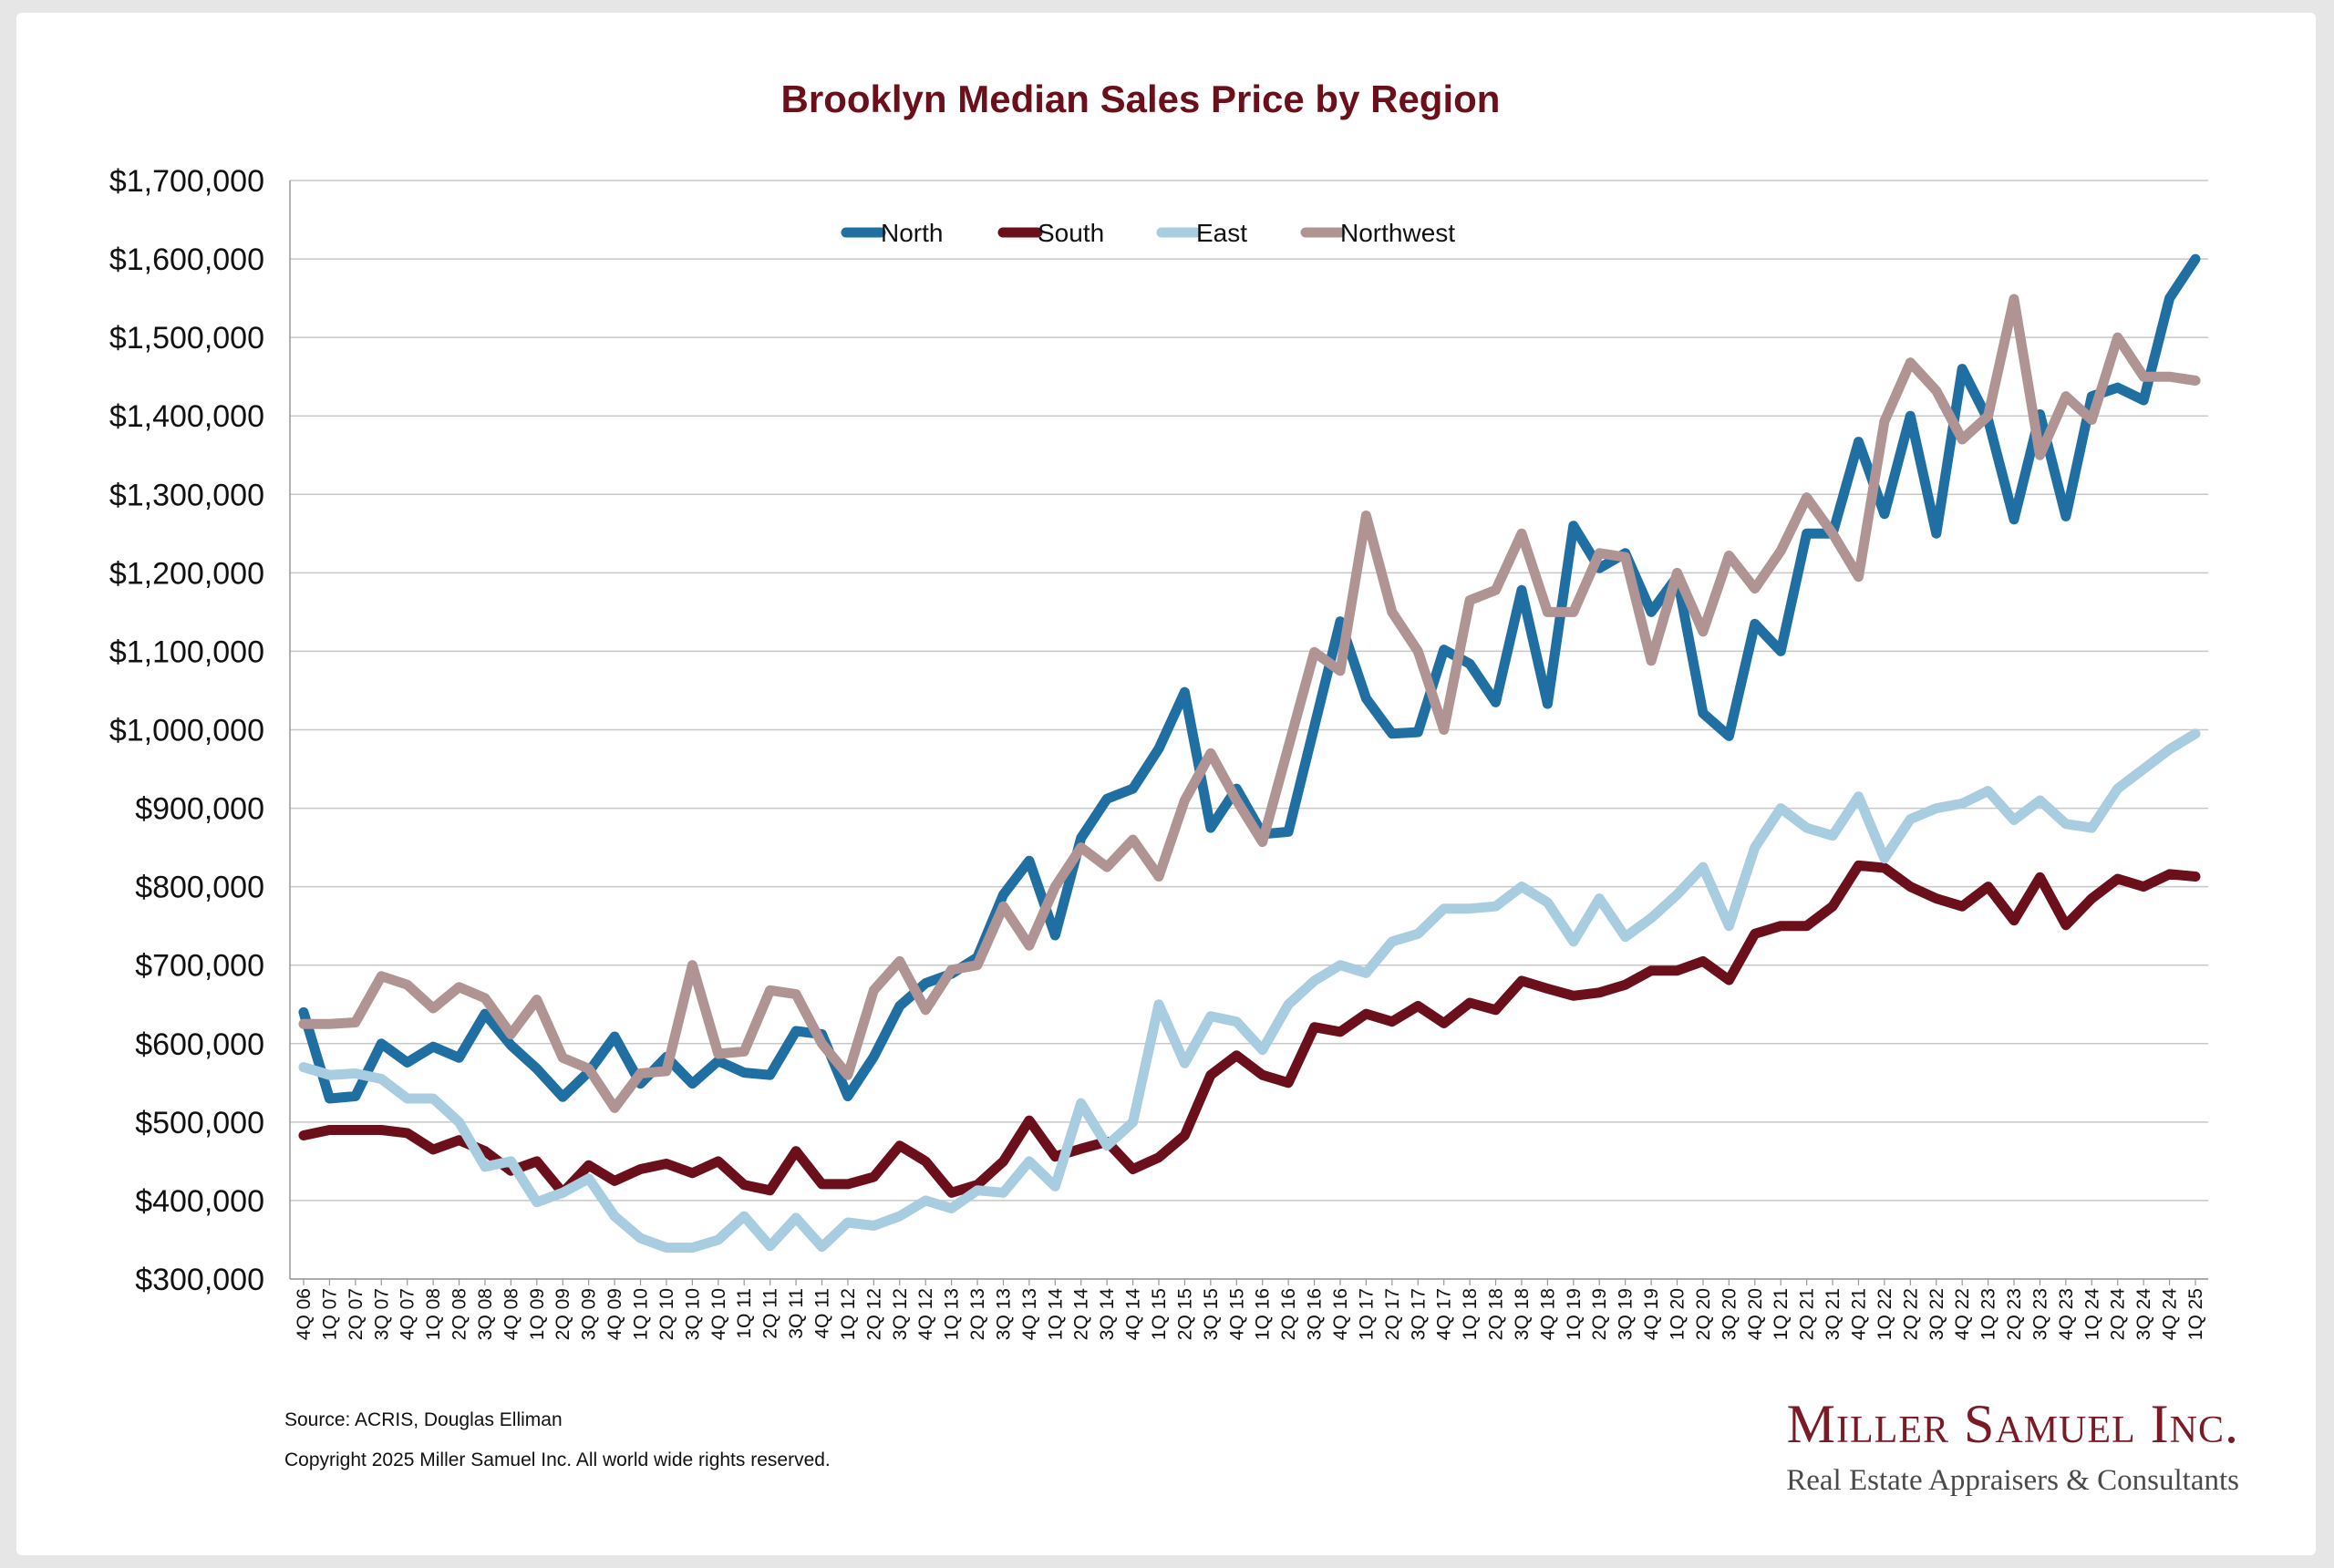 This screenshot has width=2334, height=1568. I want to click on x-tick-label: 3Q 18, so click(1523, 1314).